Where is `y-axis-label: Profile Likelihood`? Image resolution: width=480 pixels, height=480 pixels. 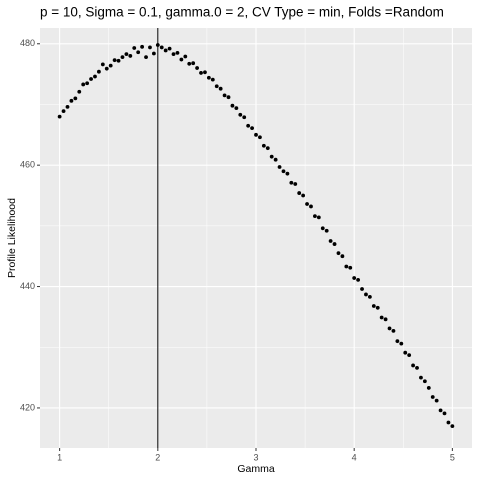 y-axis-label: Profile Likelihood is located at coordinates (12, 238).